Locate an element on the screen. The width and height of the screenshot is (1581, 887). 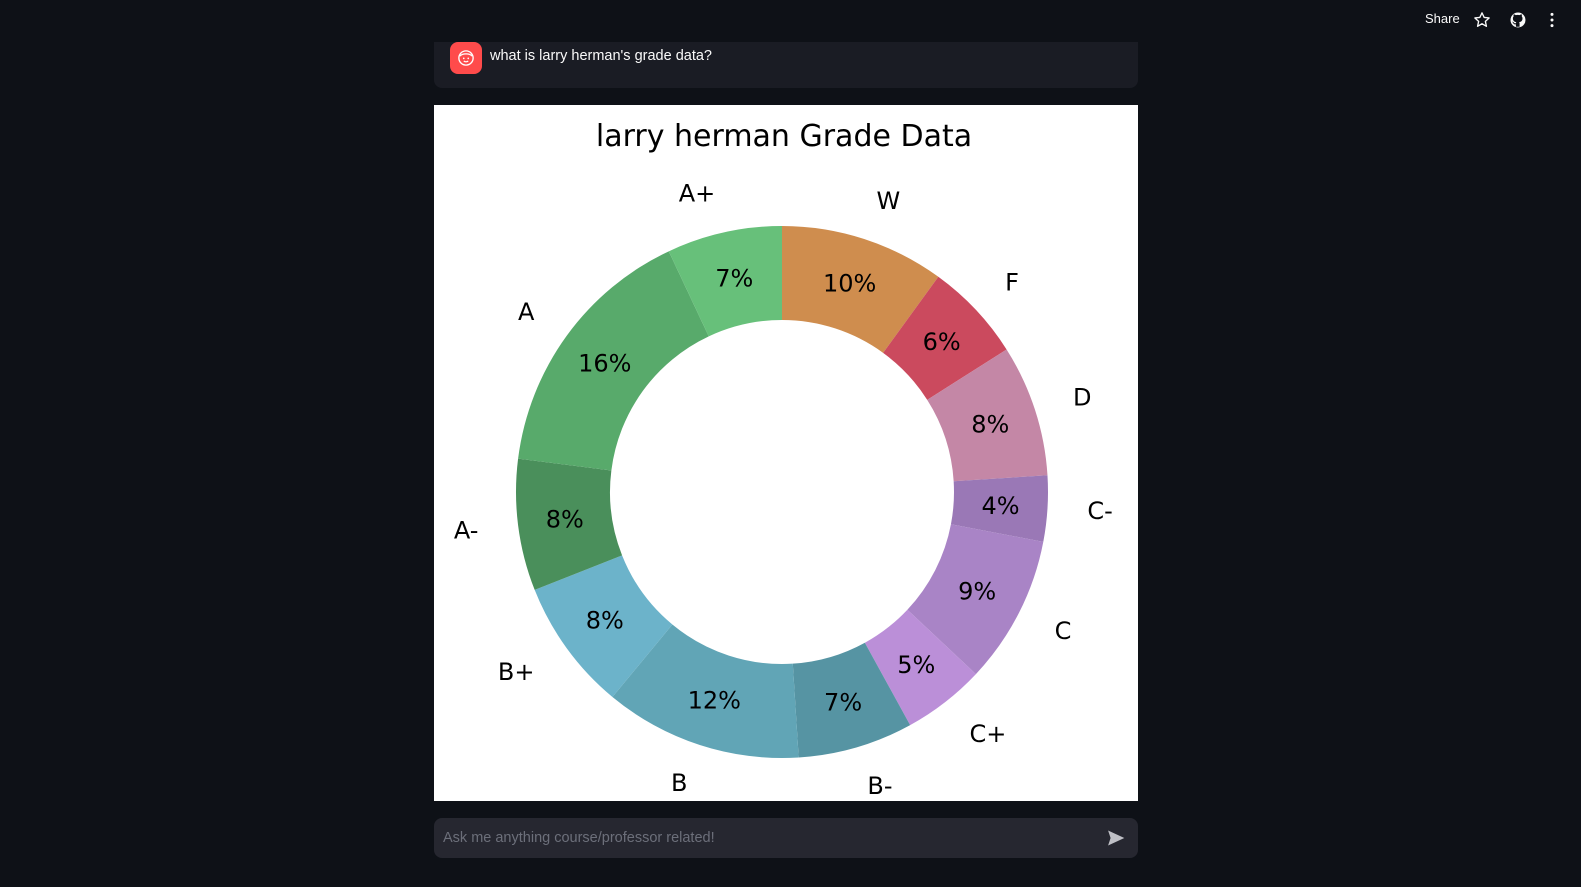
chat-input-container is located at coordinates (786, 838).